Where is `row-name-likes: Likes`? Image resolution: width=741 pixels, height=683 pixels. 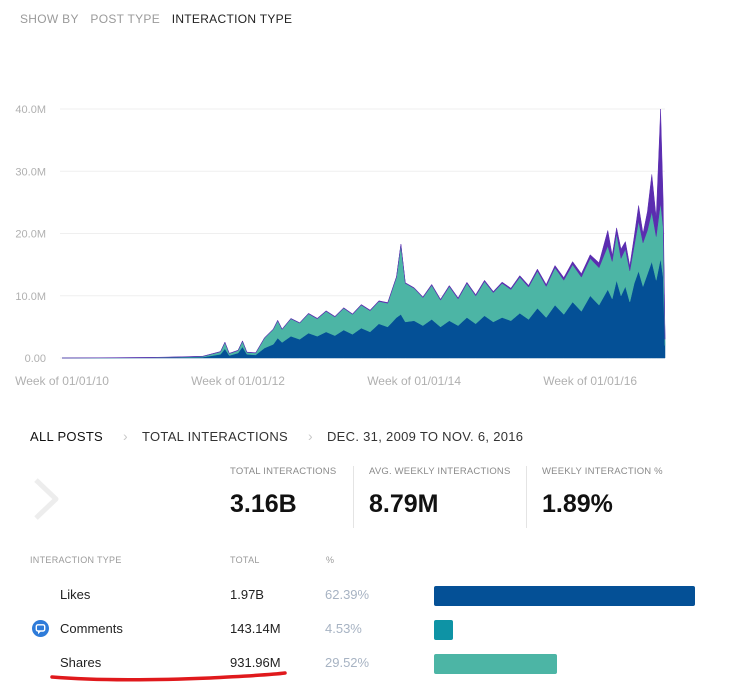
row-name-likes: Likes is located at coordinates (75, 594).